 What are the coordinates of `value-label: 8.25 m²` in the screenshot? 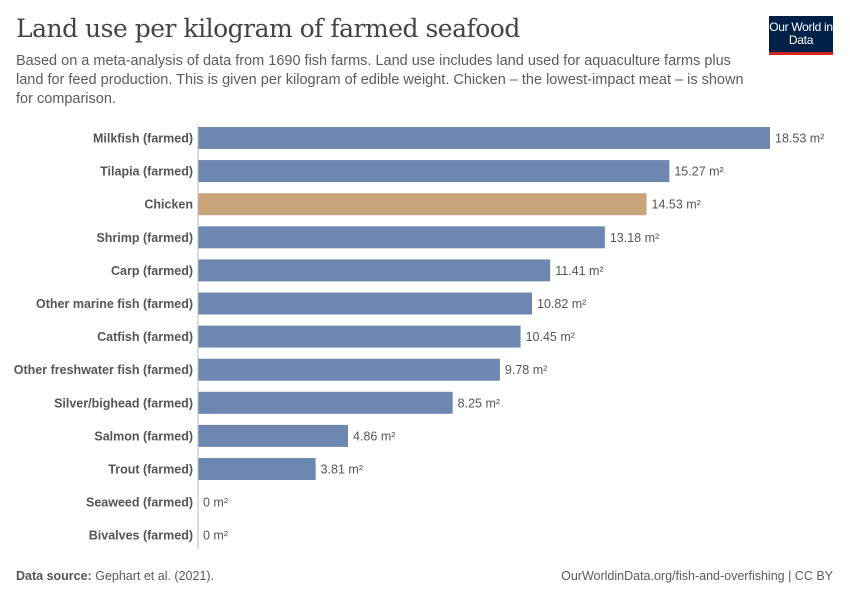 It's located at (479, 403).